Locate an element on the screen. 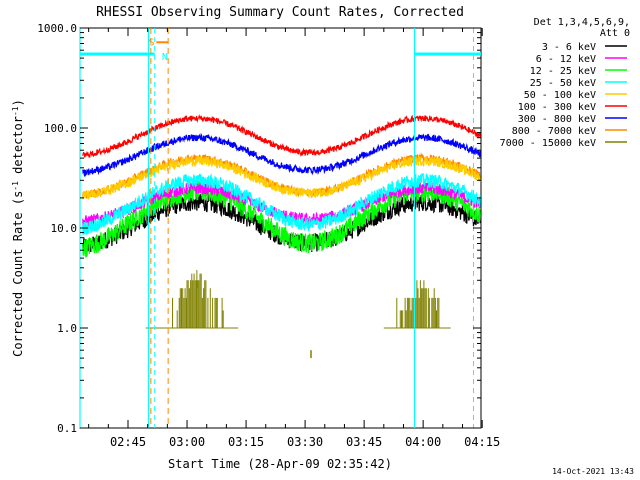  y-tick-label: 10.0 is located at coordinates (64, 228).